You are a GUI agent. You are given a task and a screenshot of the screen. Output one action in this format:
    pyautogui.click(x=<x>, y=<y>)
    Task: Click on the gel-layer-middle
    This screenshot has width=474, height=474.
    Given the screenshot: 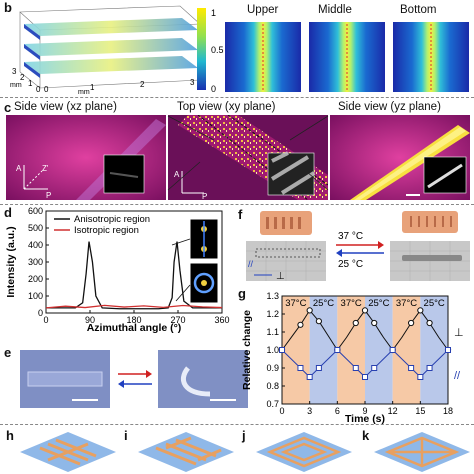 What is the action you would take?
    pyautogui.click(x=111, y=49)
    